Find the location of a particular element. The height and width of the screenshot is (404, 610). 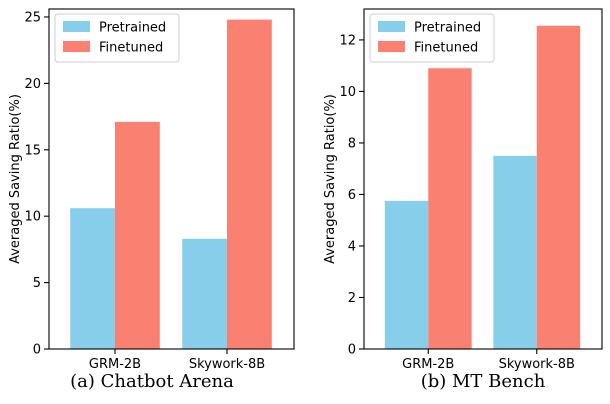

y-tick-label: 12 is located at coordinates (347, 40).